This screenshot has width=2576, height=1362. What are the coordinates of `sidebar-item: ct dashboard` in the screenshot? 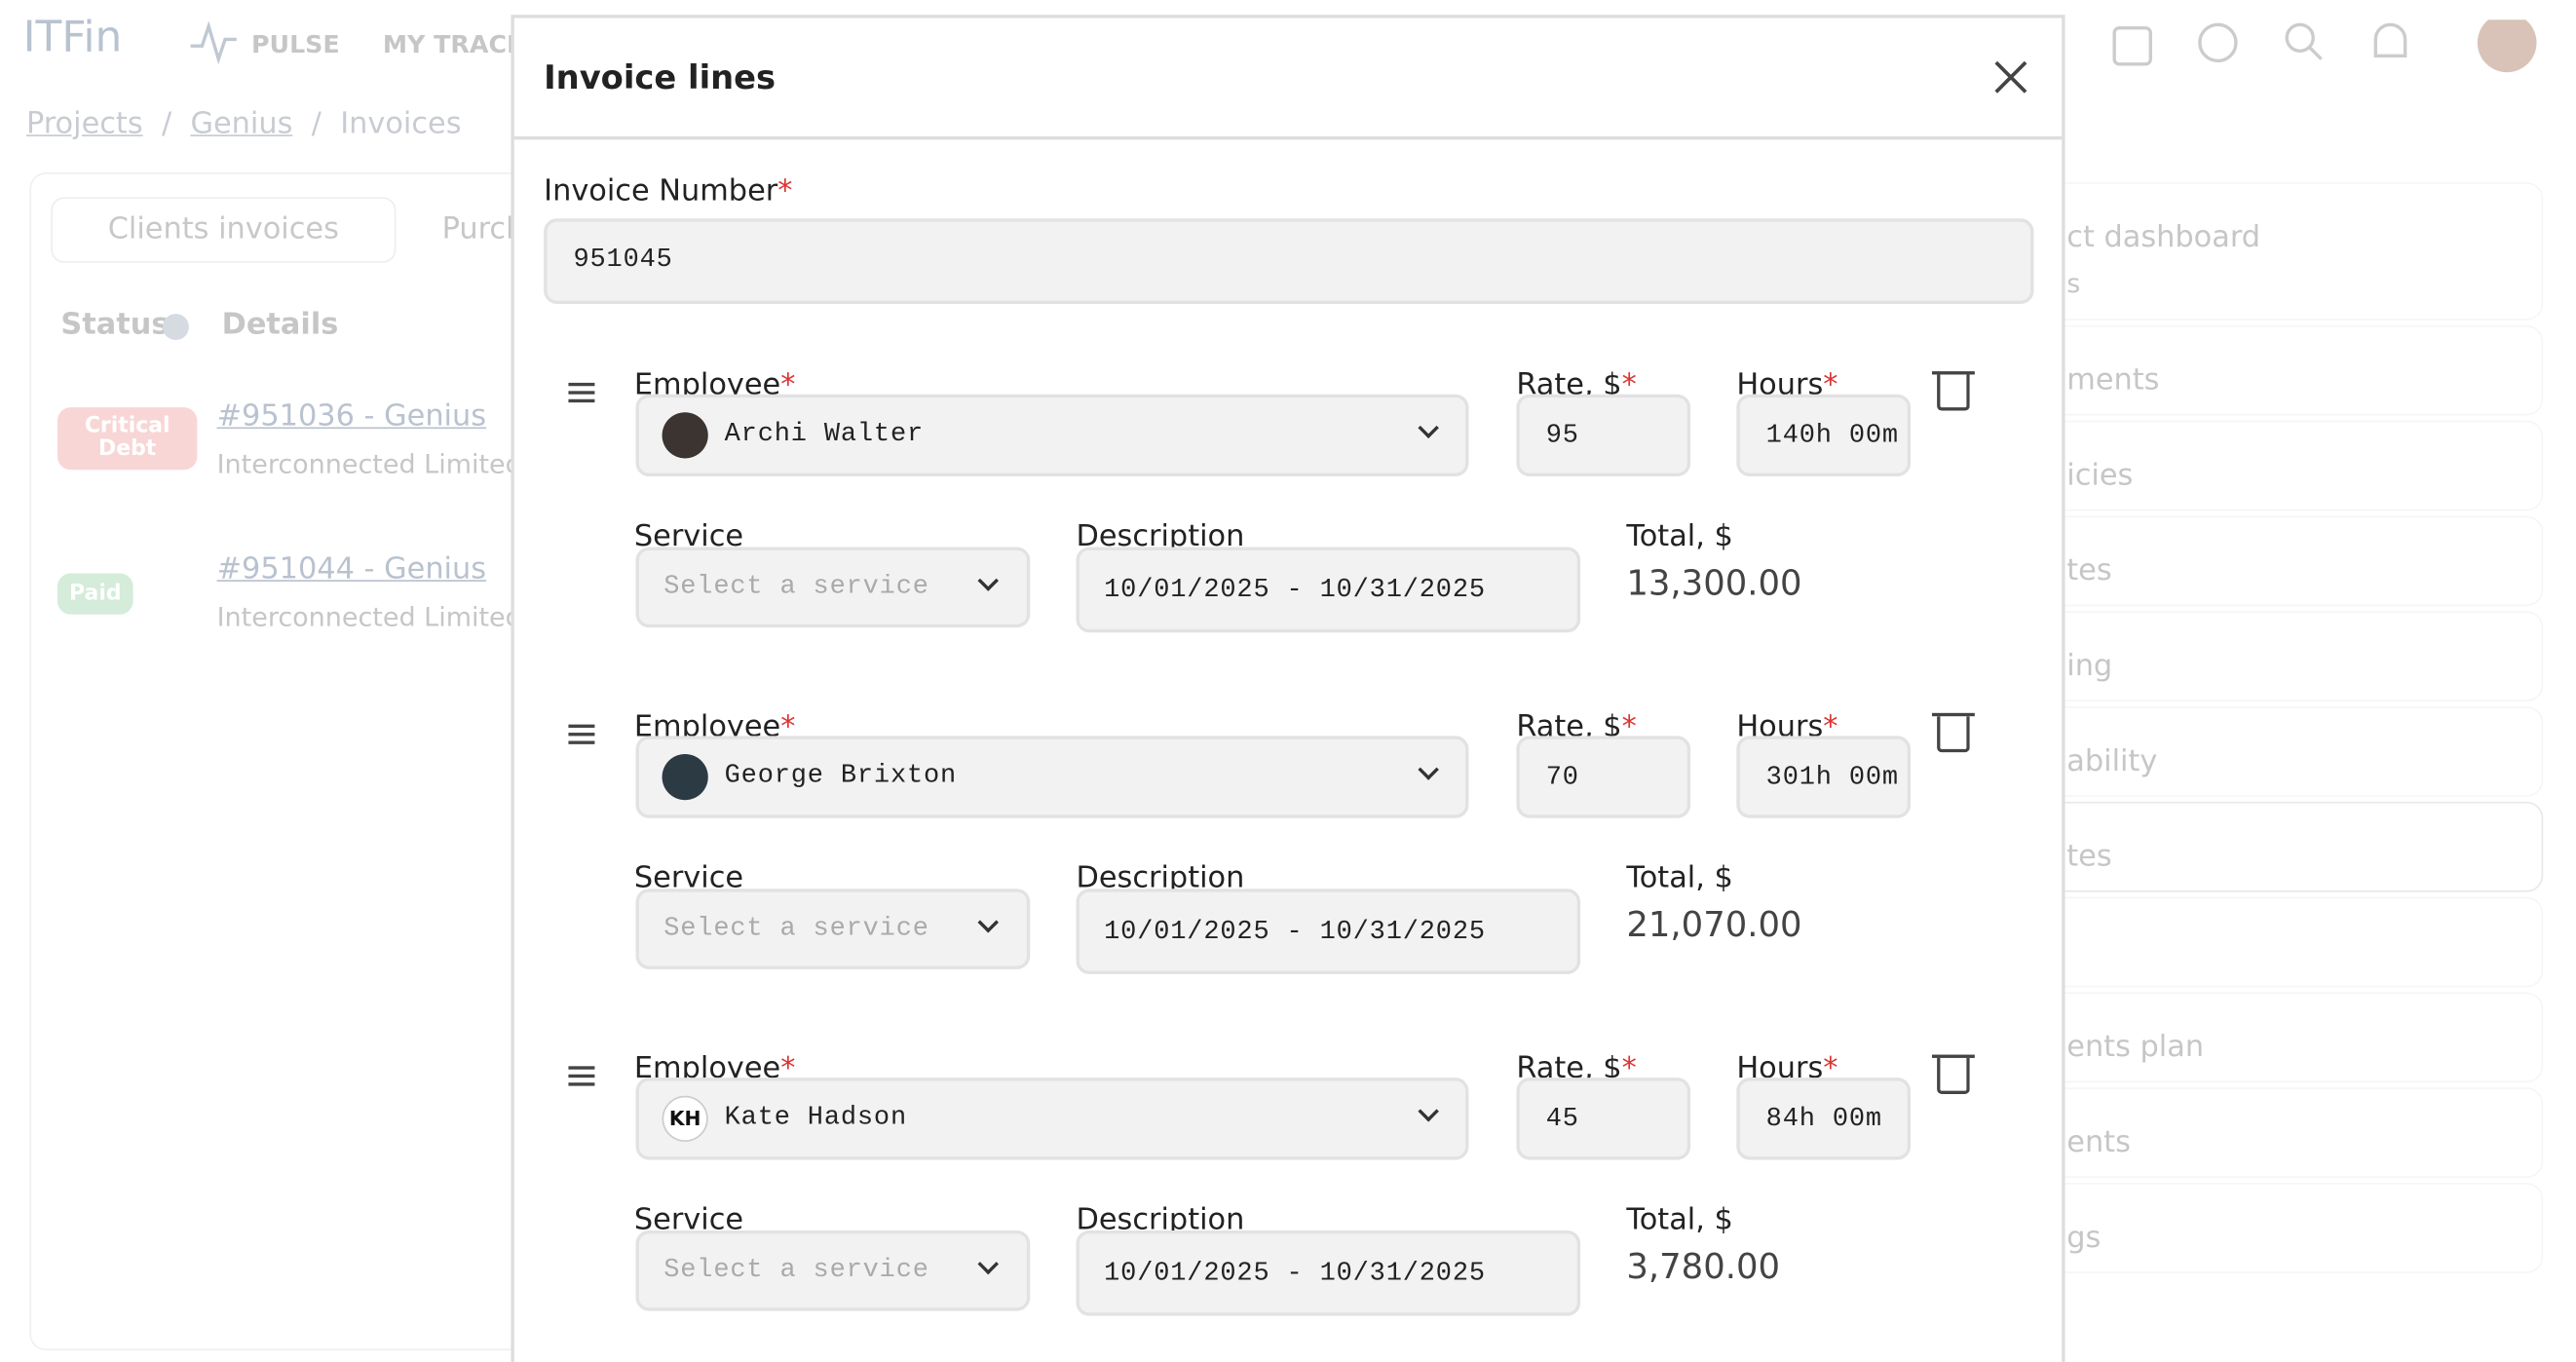 It's located at (2163, 237).